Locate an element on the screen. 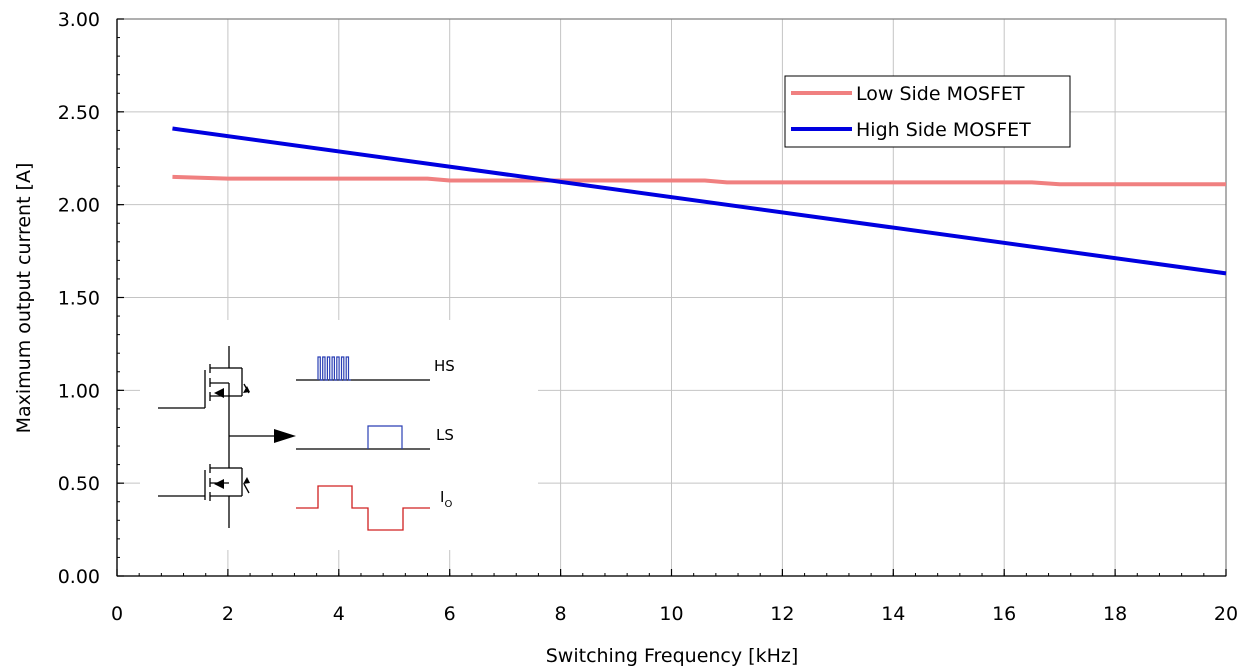  io-label-main: I is located at coordinates (442, 497).